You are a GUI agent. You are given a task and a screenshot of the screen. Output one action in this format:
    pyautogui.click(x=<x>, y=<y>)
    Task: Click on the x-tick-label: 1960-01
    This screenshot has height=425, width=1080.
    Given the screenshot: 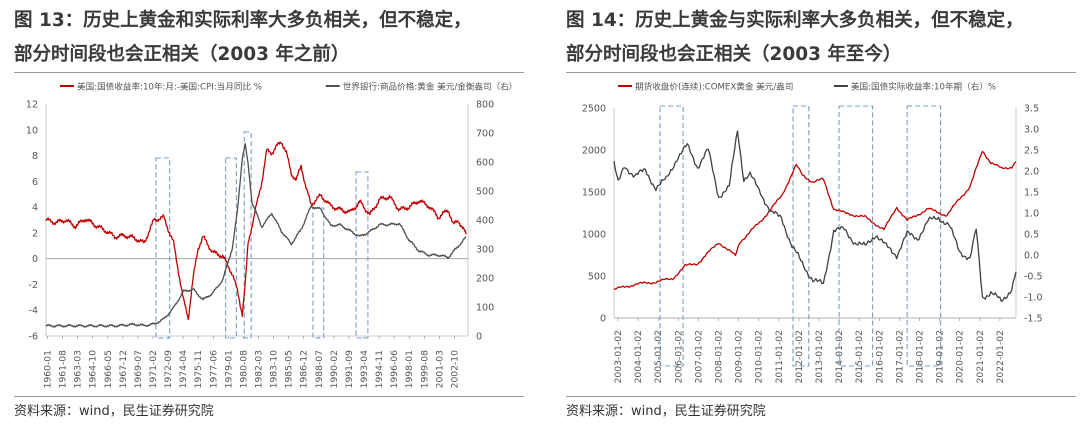 What is the action you would take?
    pyautogui.click(x=48, y=369)
    